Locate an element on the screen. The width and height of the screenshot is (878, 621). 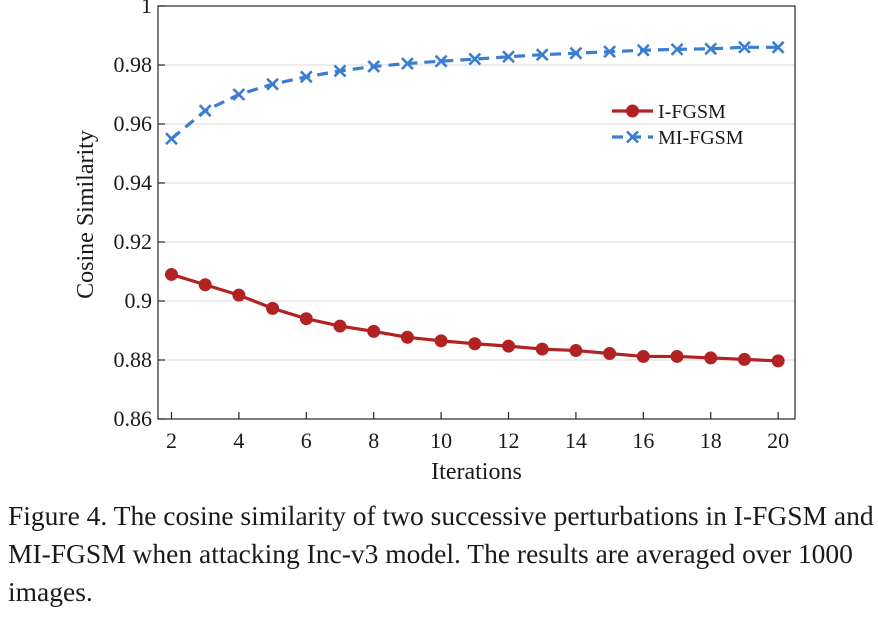
y-tick-label: 1 is located at coordinates (146, 9).